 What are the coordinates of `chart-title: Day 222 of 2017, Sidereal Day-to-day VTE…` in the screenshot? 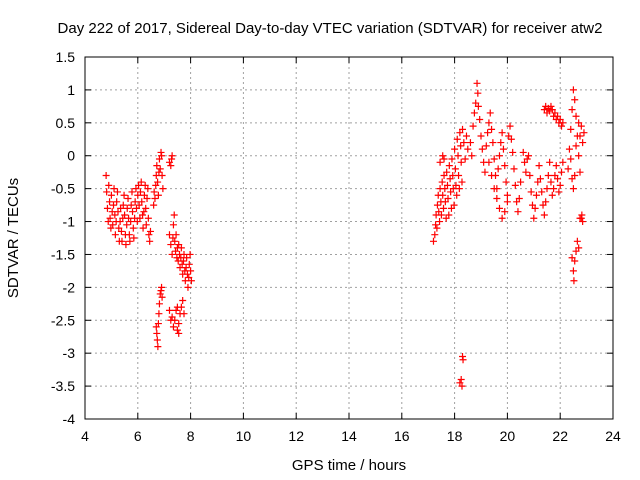 It's located at (330, 28).